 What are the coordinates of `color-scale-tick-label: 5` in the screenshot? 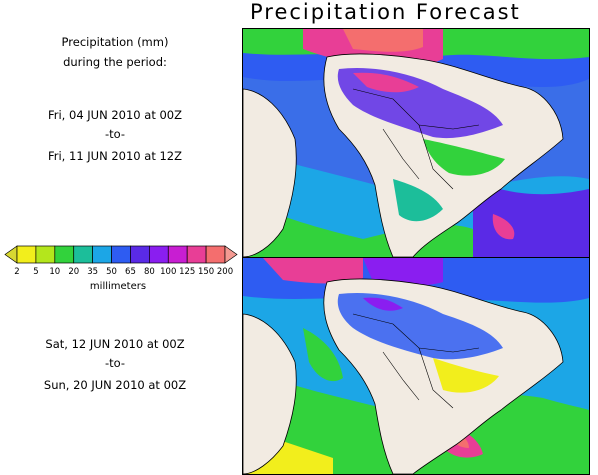 It's located at (35, 272).